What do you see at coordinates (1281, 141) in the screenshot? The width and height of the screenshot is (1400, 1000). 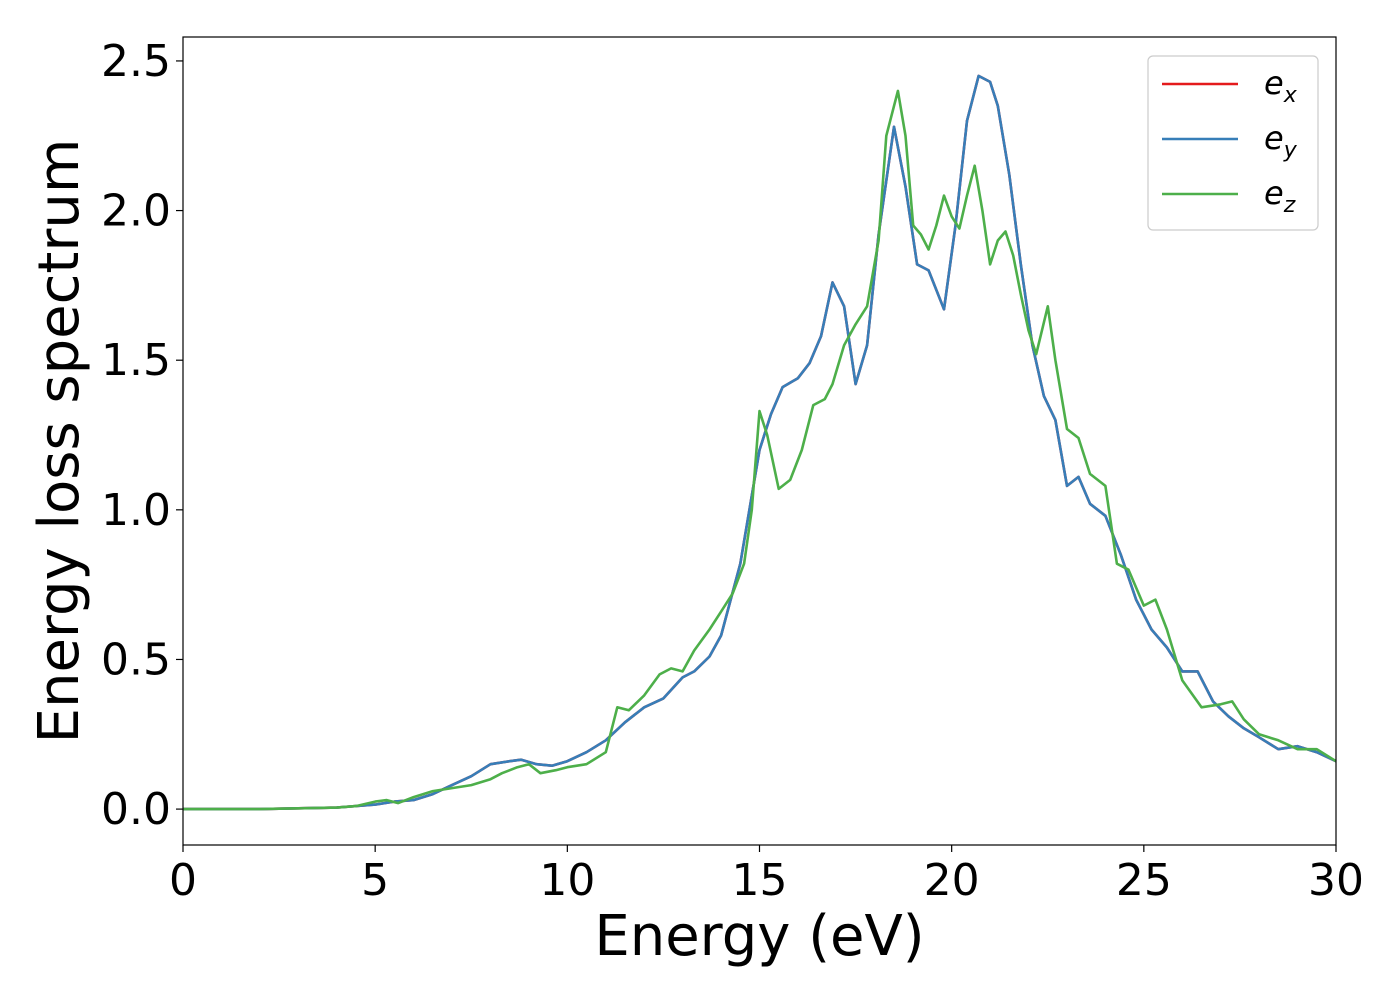 I see `legend-label-y: ey` at bounding box center [1281, 141].